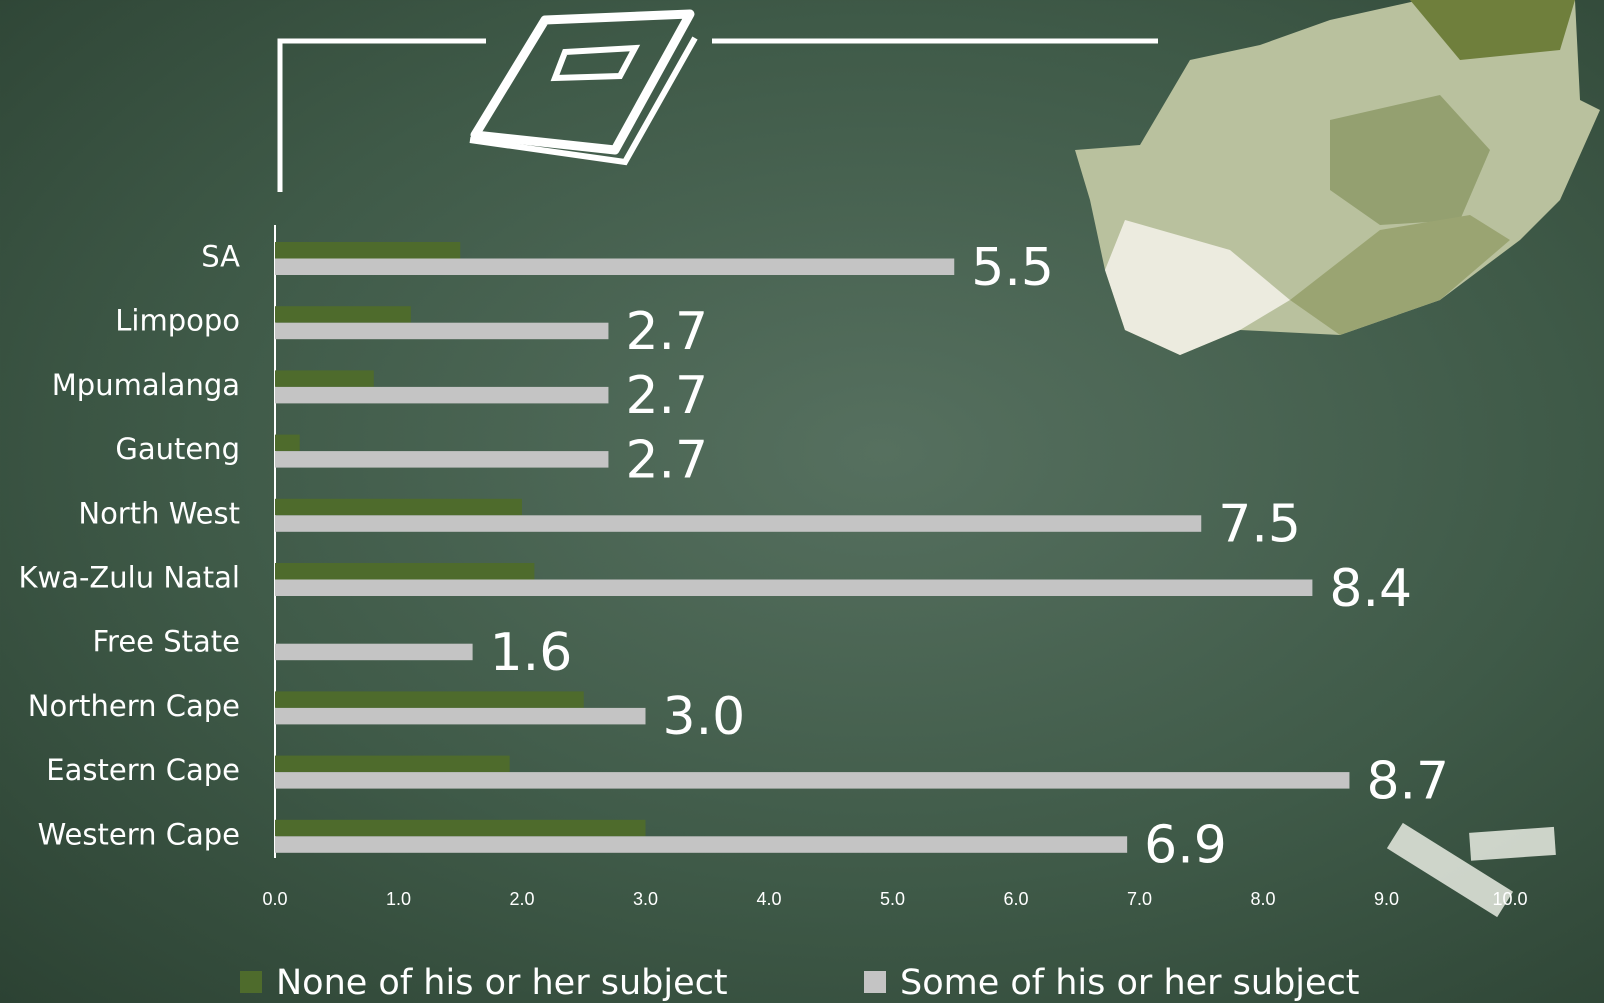 This screenshot has width=1604, height=1003. Describe the element at coordinates (1012, 268) in the screenshot. I see `data-label: 5.5` at that location.